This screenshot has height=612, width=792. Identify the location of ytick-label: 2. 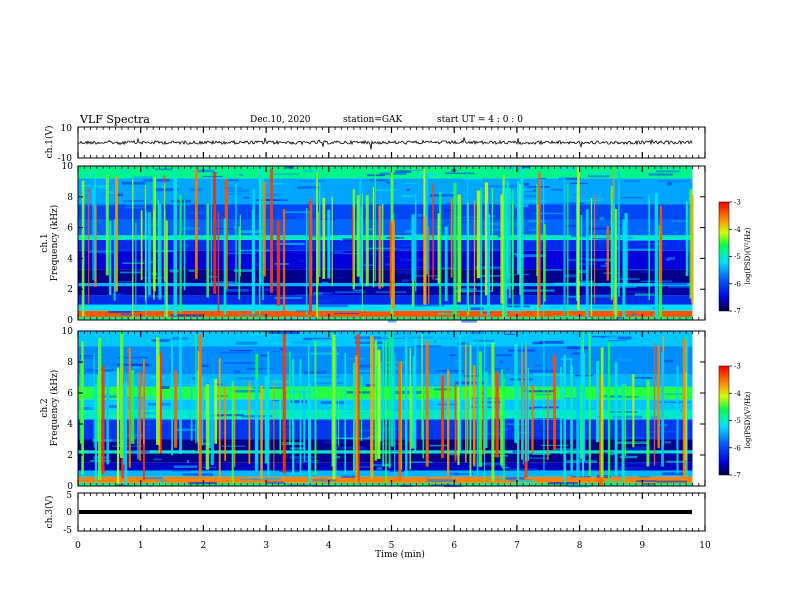
(70, 456).